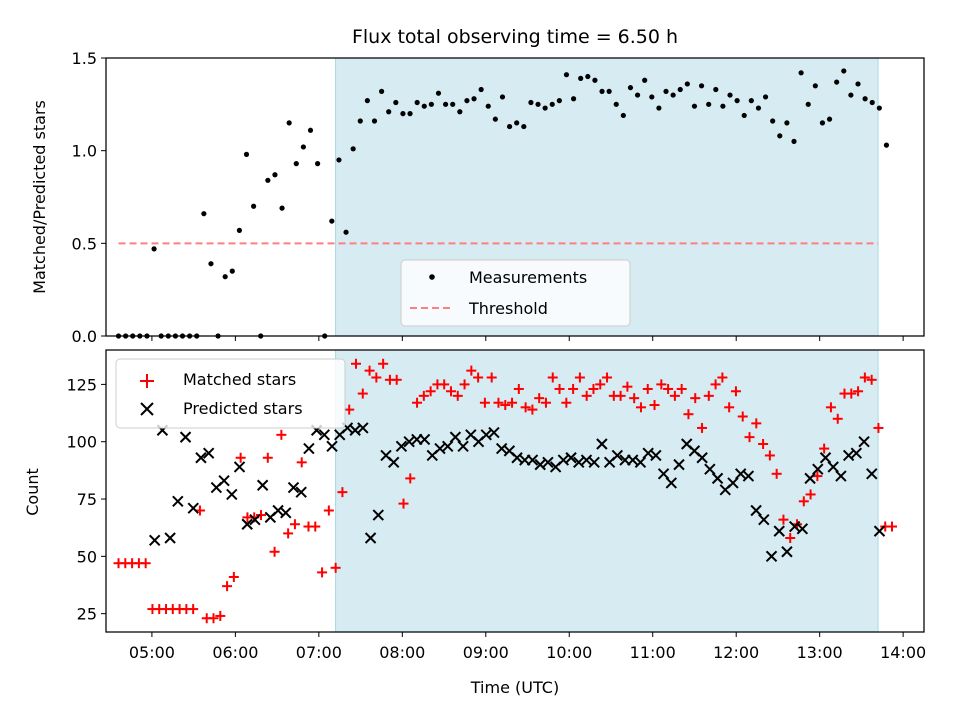  What do you see at coordinates (87, 556) in the screenshot?
I see `bottom-y-tick-label: 50` at bounding box center [87, 556].